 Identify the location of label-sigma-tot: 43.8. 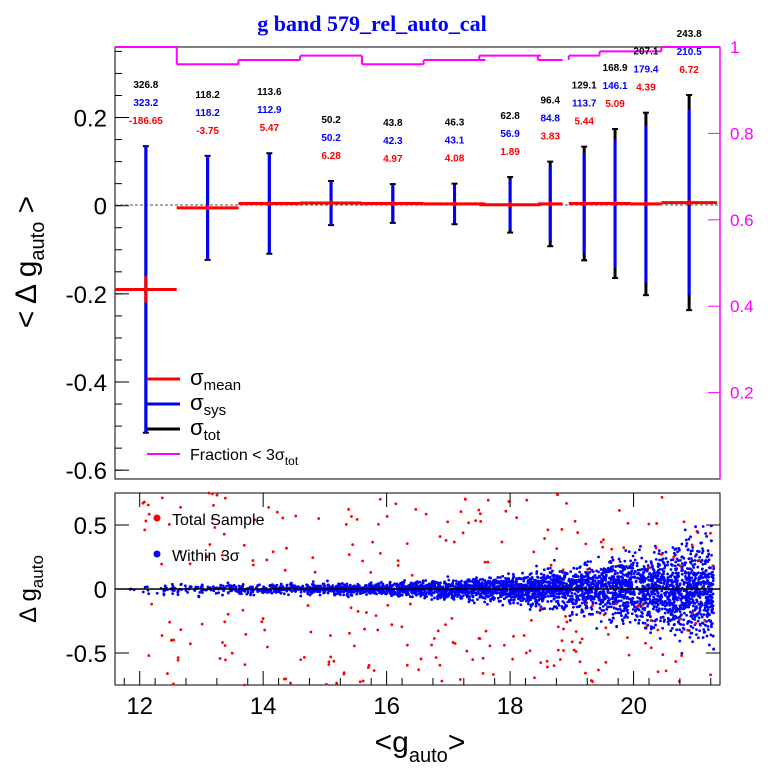
(393, 123).